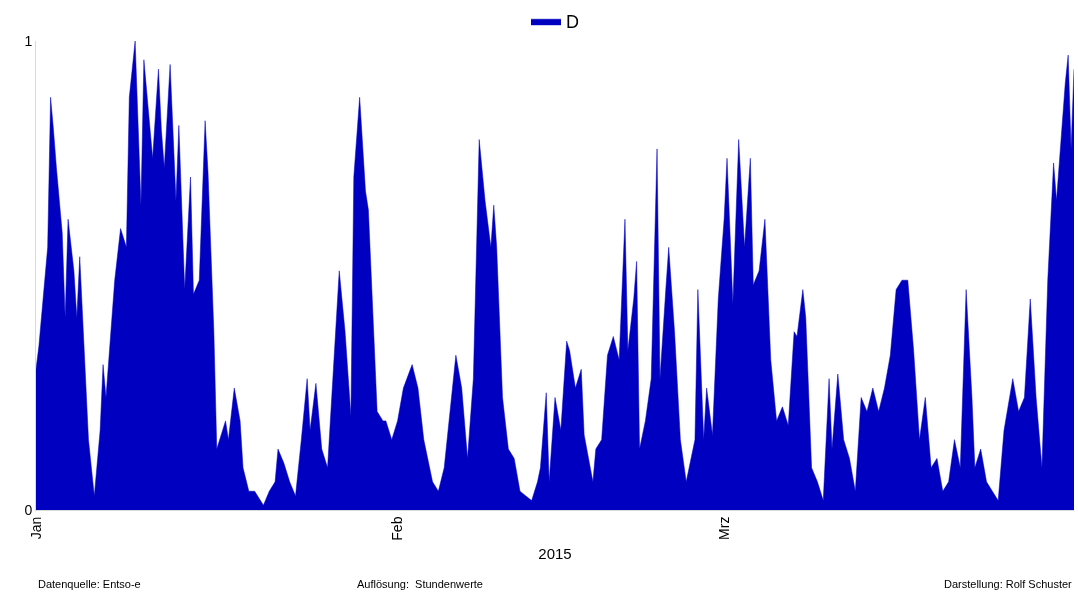 The image size is (1078, 594). I want to click on x-axis-title: 2015, so click(555, 553).